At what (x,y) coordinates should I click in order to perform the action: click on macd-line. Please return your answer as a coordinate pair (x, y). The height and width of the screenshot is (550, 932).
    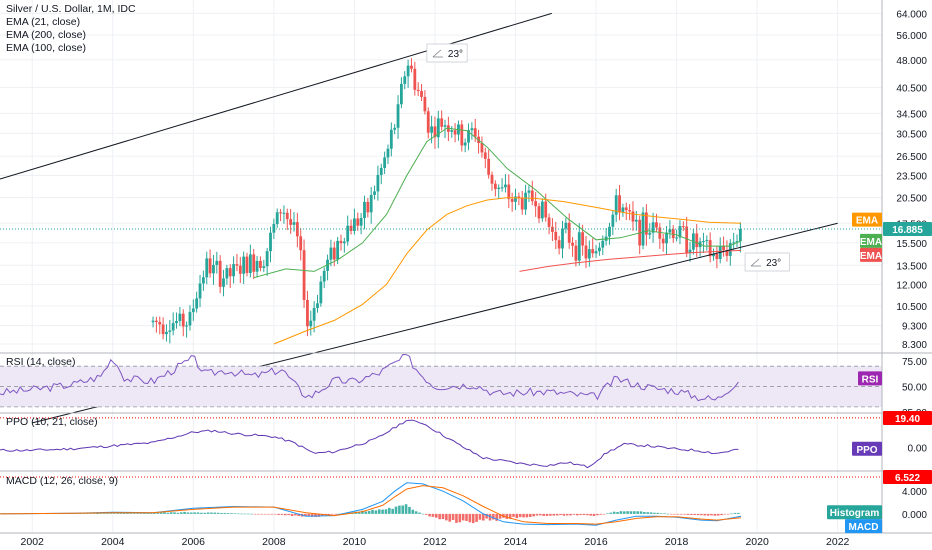
    Looking at the image, I should click on (371, 504).